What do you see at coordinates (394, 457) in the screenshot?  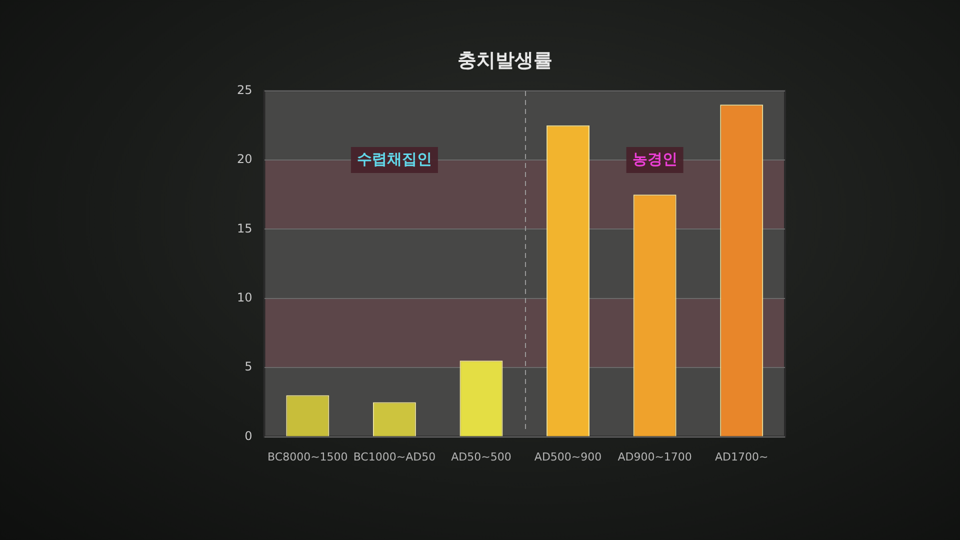 I see `x-tick-label: BC1000~AD50` at bounding box center [394, 457].